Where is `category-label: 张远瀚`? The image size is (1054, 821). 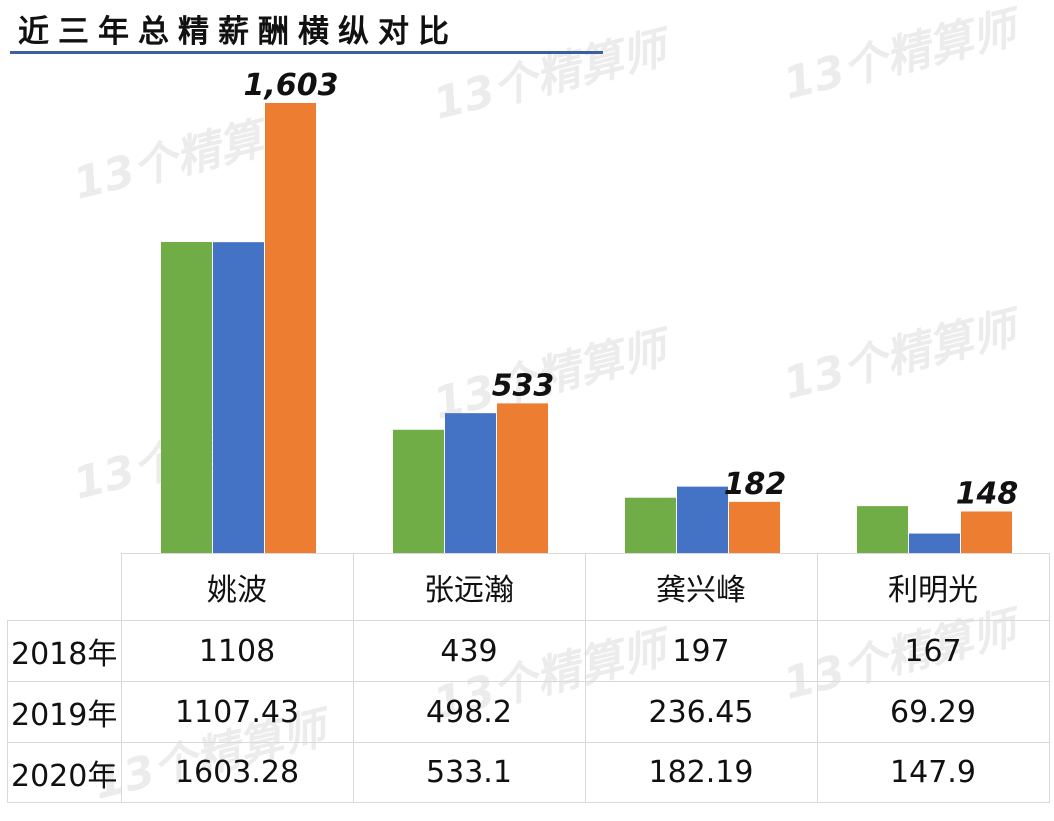
category-label: 张远瀚 is located at coordinates (469, 587).